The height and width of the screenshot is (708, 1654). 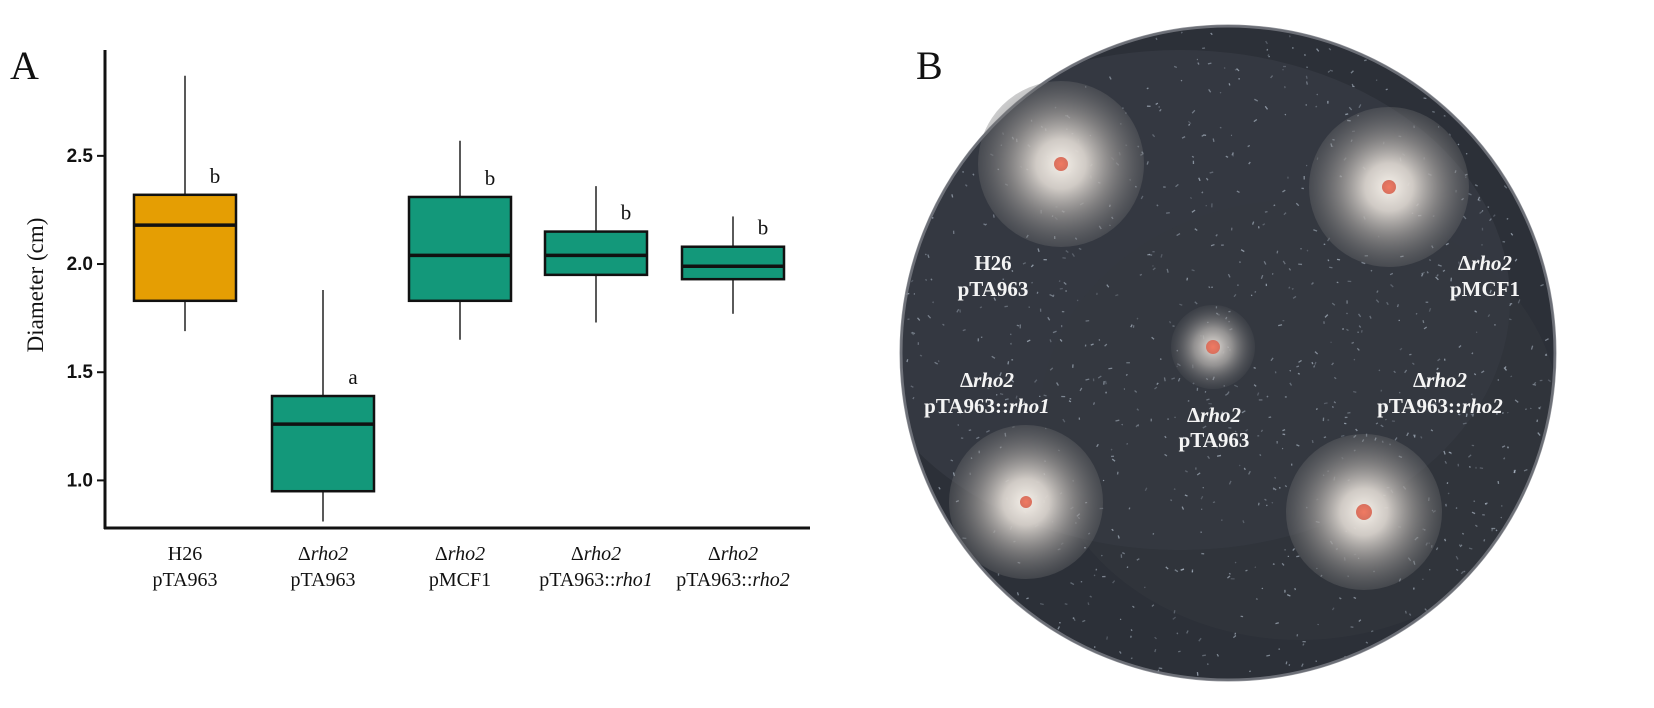 What do you see at coordinates (35, 285) in the screenshot?
I see `y-axis-label: Diameter (cm)` at bounding box center [35, 285].